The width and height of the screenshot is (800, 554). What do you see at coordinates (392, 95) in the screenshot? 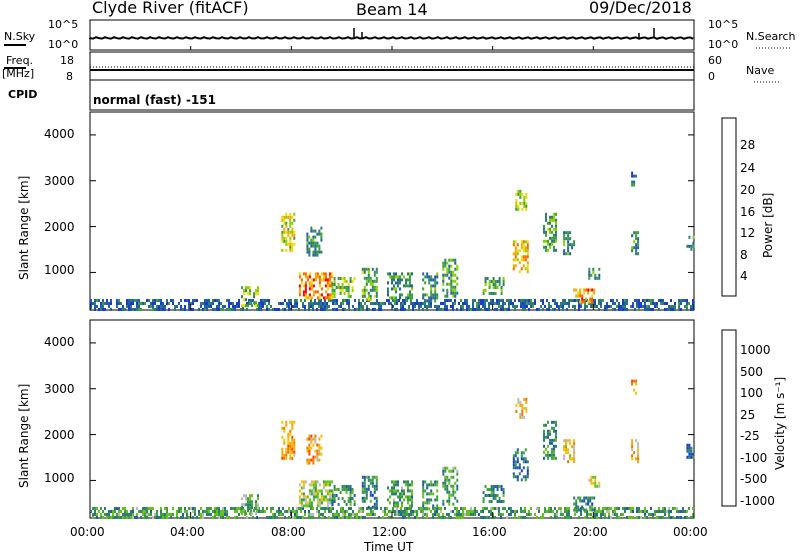
I see `cpid-strip-frame` at bounding box center [392, 95].